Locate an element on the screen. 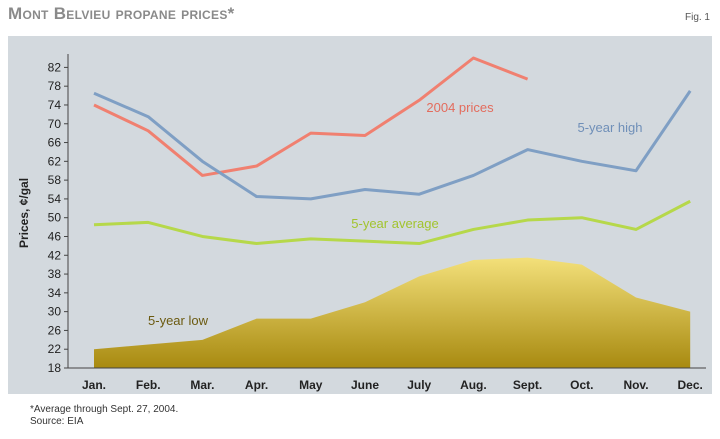 The width and height of the screenshot is (720, 439). series-label-2004-prices: 2004 prices is located at coordinates (460, 107).